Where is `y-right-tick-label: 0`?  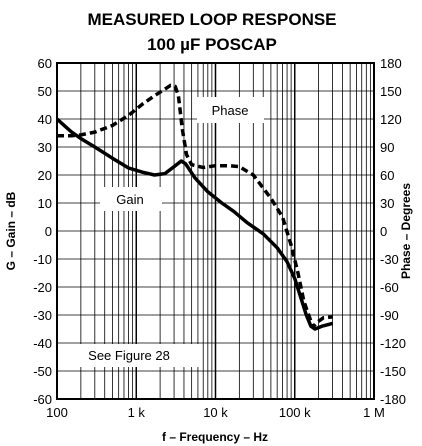 y-right-tick-label: 0 is located at coordinates (383, 231).